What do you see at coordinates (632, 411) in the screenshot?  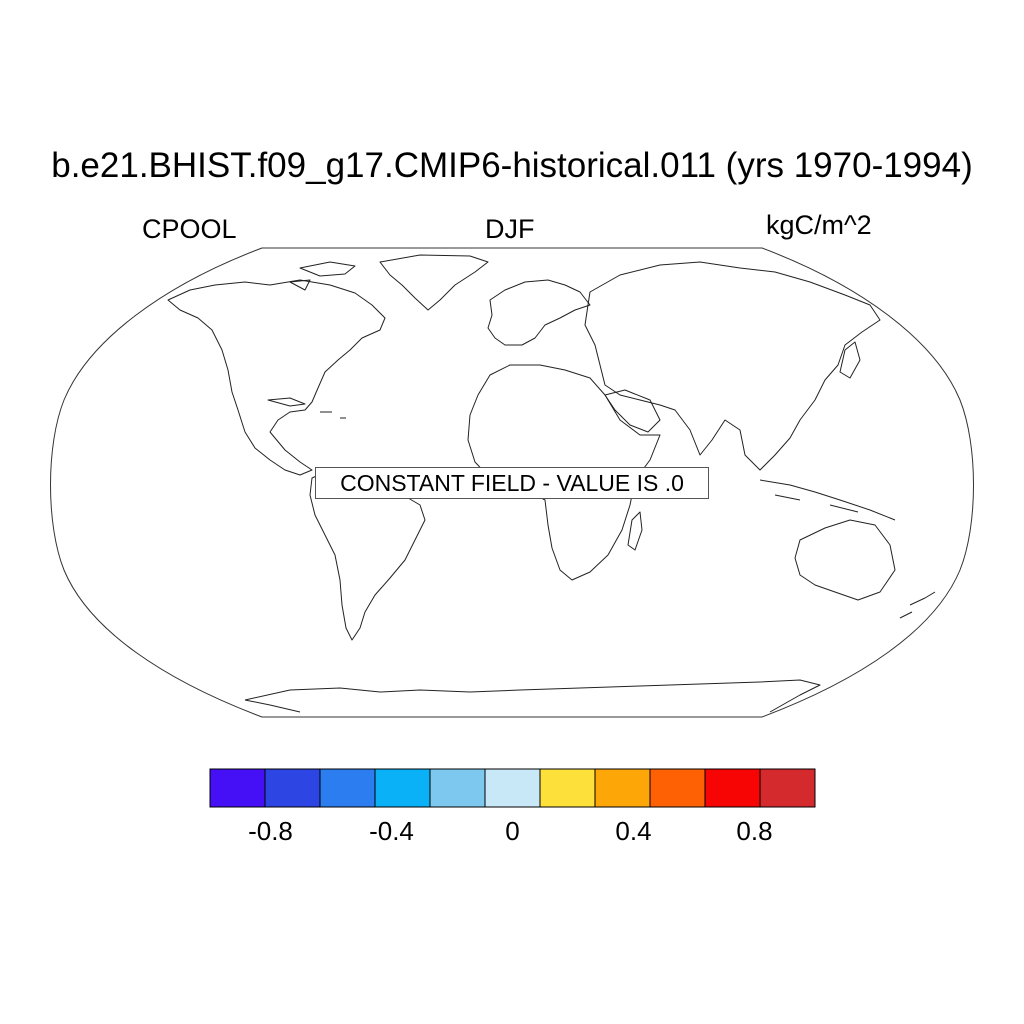 I see `arabia-coast` at bounding box center [632, 411].